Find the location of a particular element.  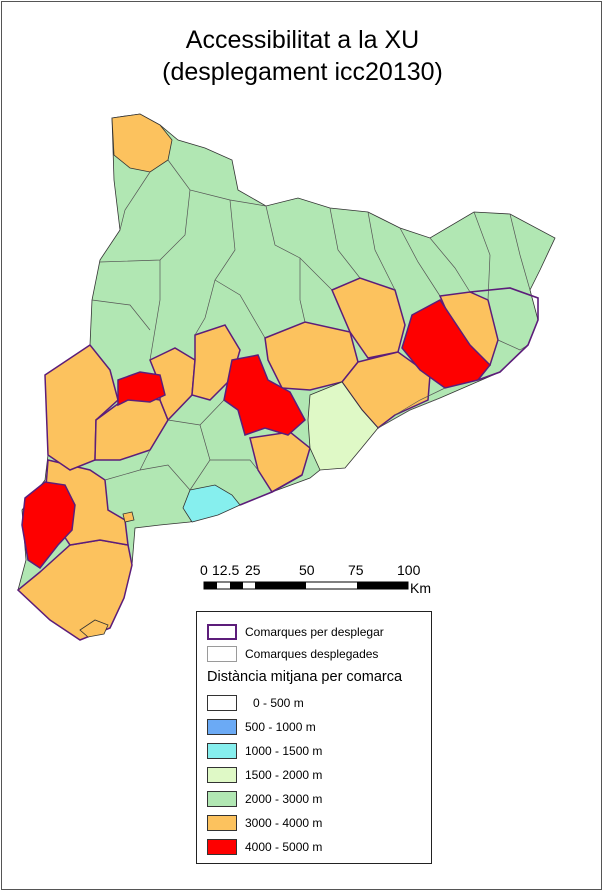

legend-label-class-3: 1500 - 2000 m is located at coordinates (284, 775).